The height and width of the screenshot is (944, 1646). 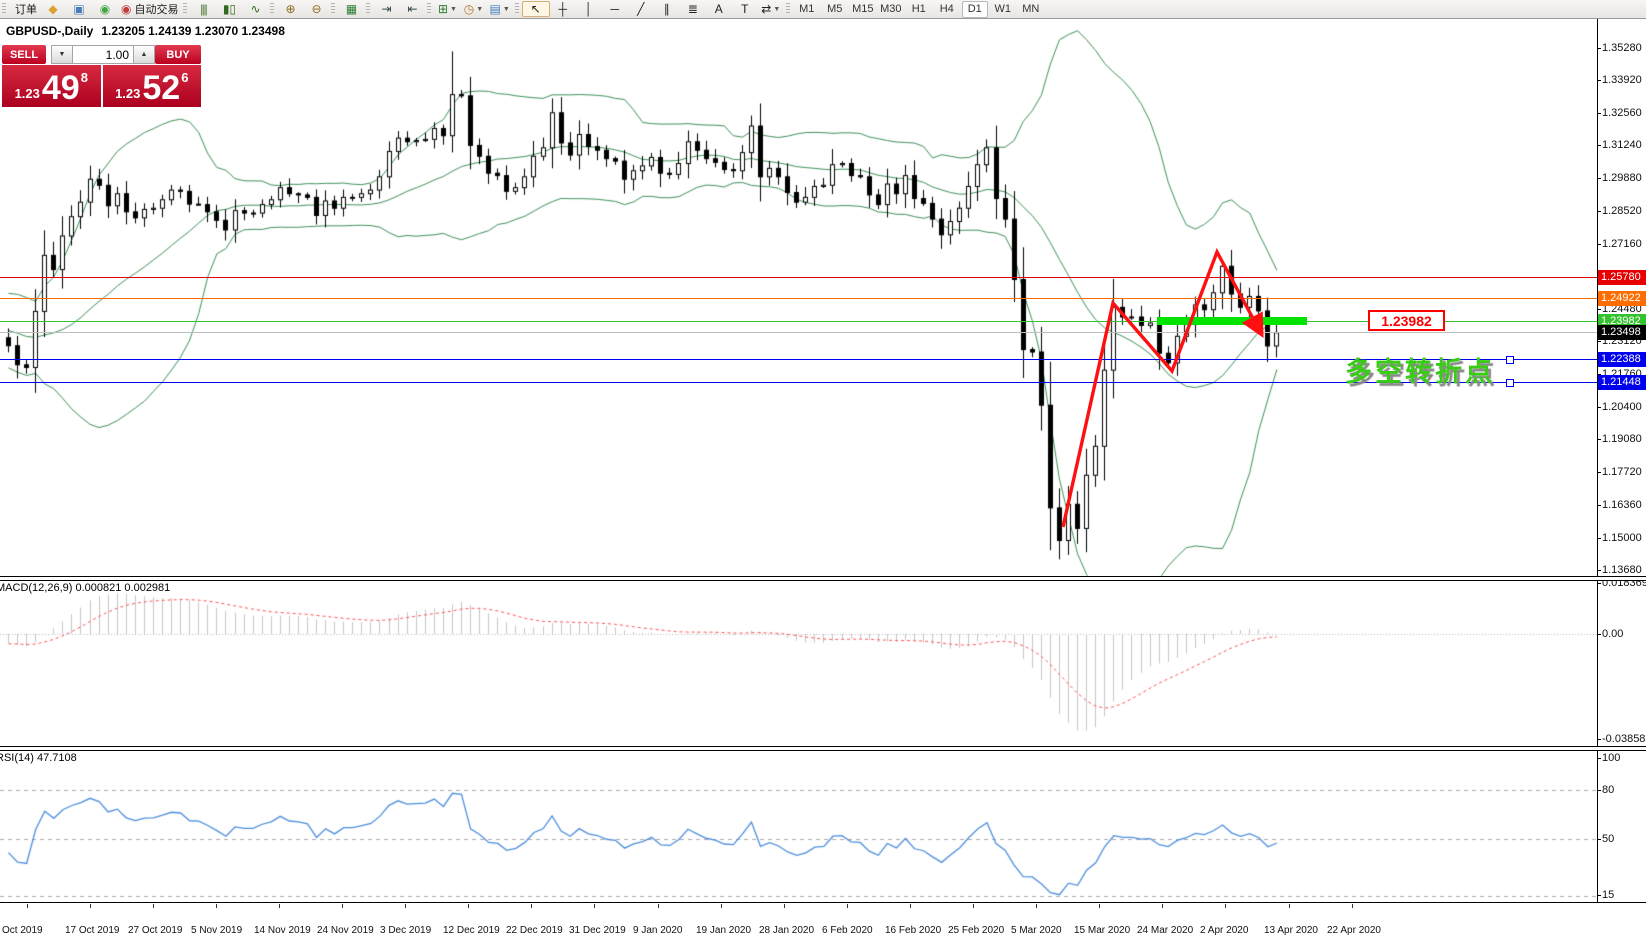 I want to click on autotrade-button: ◉ 自动交易, so click(x=150, y=9).